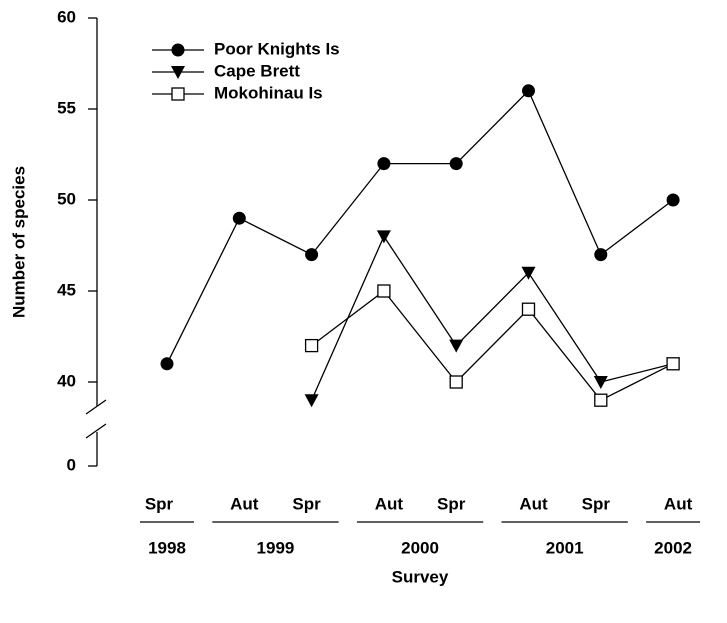 The height and width of the screenshot is (623, 727). Describe the element at coordinates (66, 198) in the screenshot. I see `y-tick-label: 50` at that location.